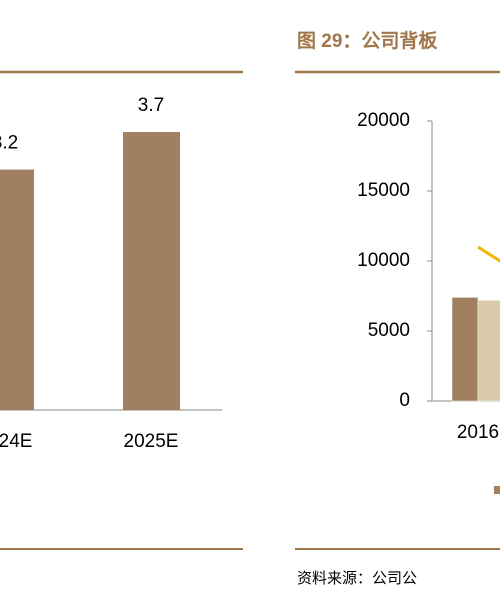  Describe the element at coordinates (367, 40) in the screenshot. I see `chart-title: 图 29：公司背板` at that location.